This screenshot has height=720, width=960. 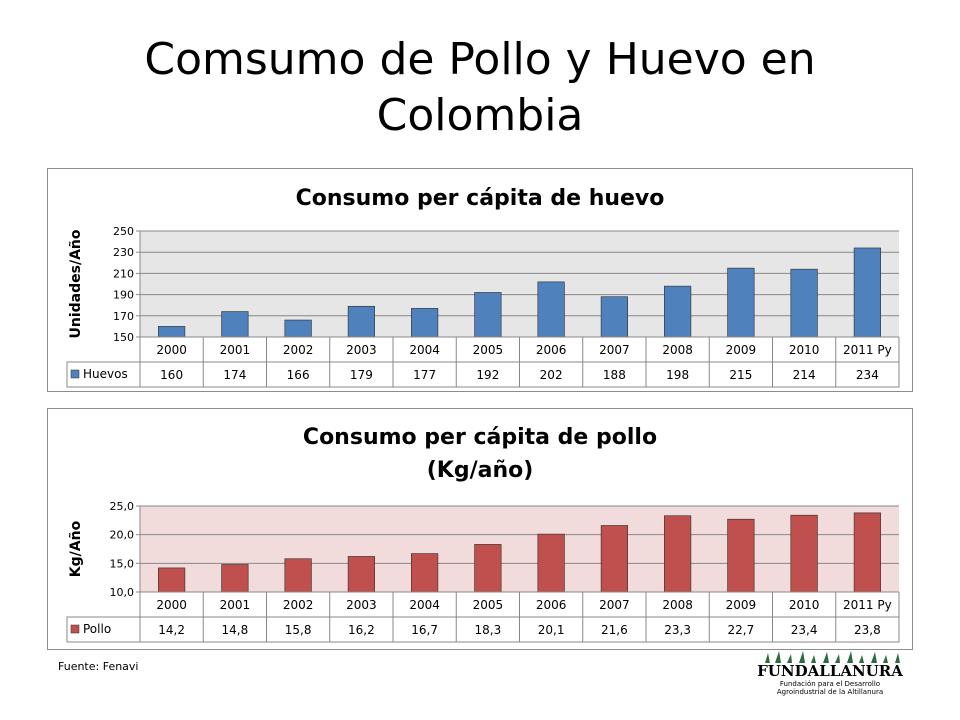 What do you see at coordinates (867, 350) in the screenshot?
I see `egg-category-label: 2011 Py` at bounding box center [867, 350].